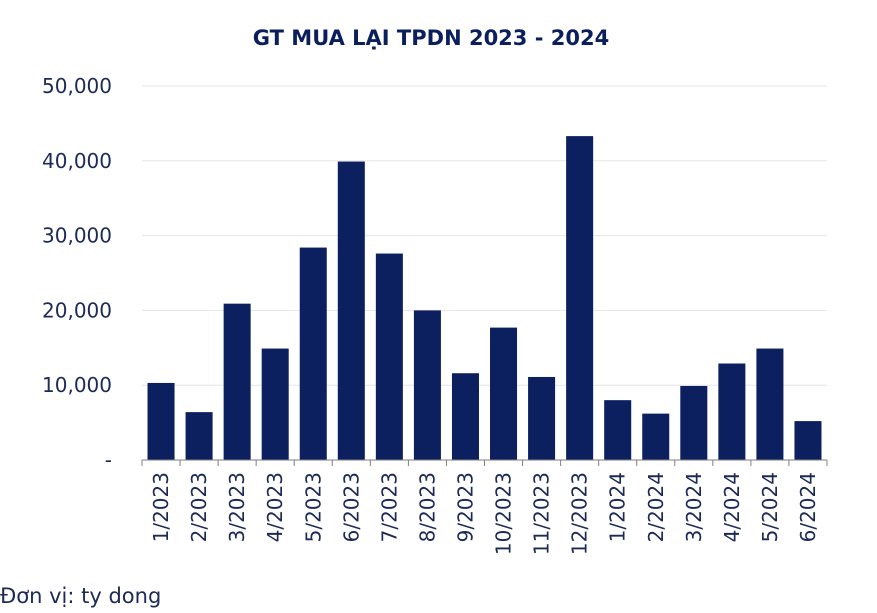 This screenshot has height=613, width=877. Describe the element at coordinates (389, 356) in the screenshot. I see `bar-7-2023` at that location.